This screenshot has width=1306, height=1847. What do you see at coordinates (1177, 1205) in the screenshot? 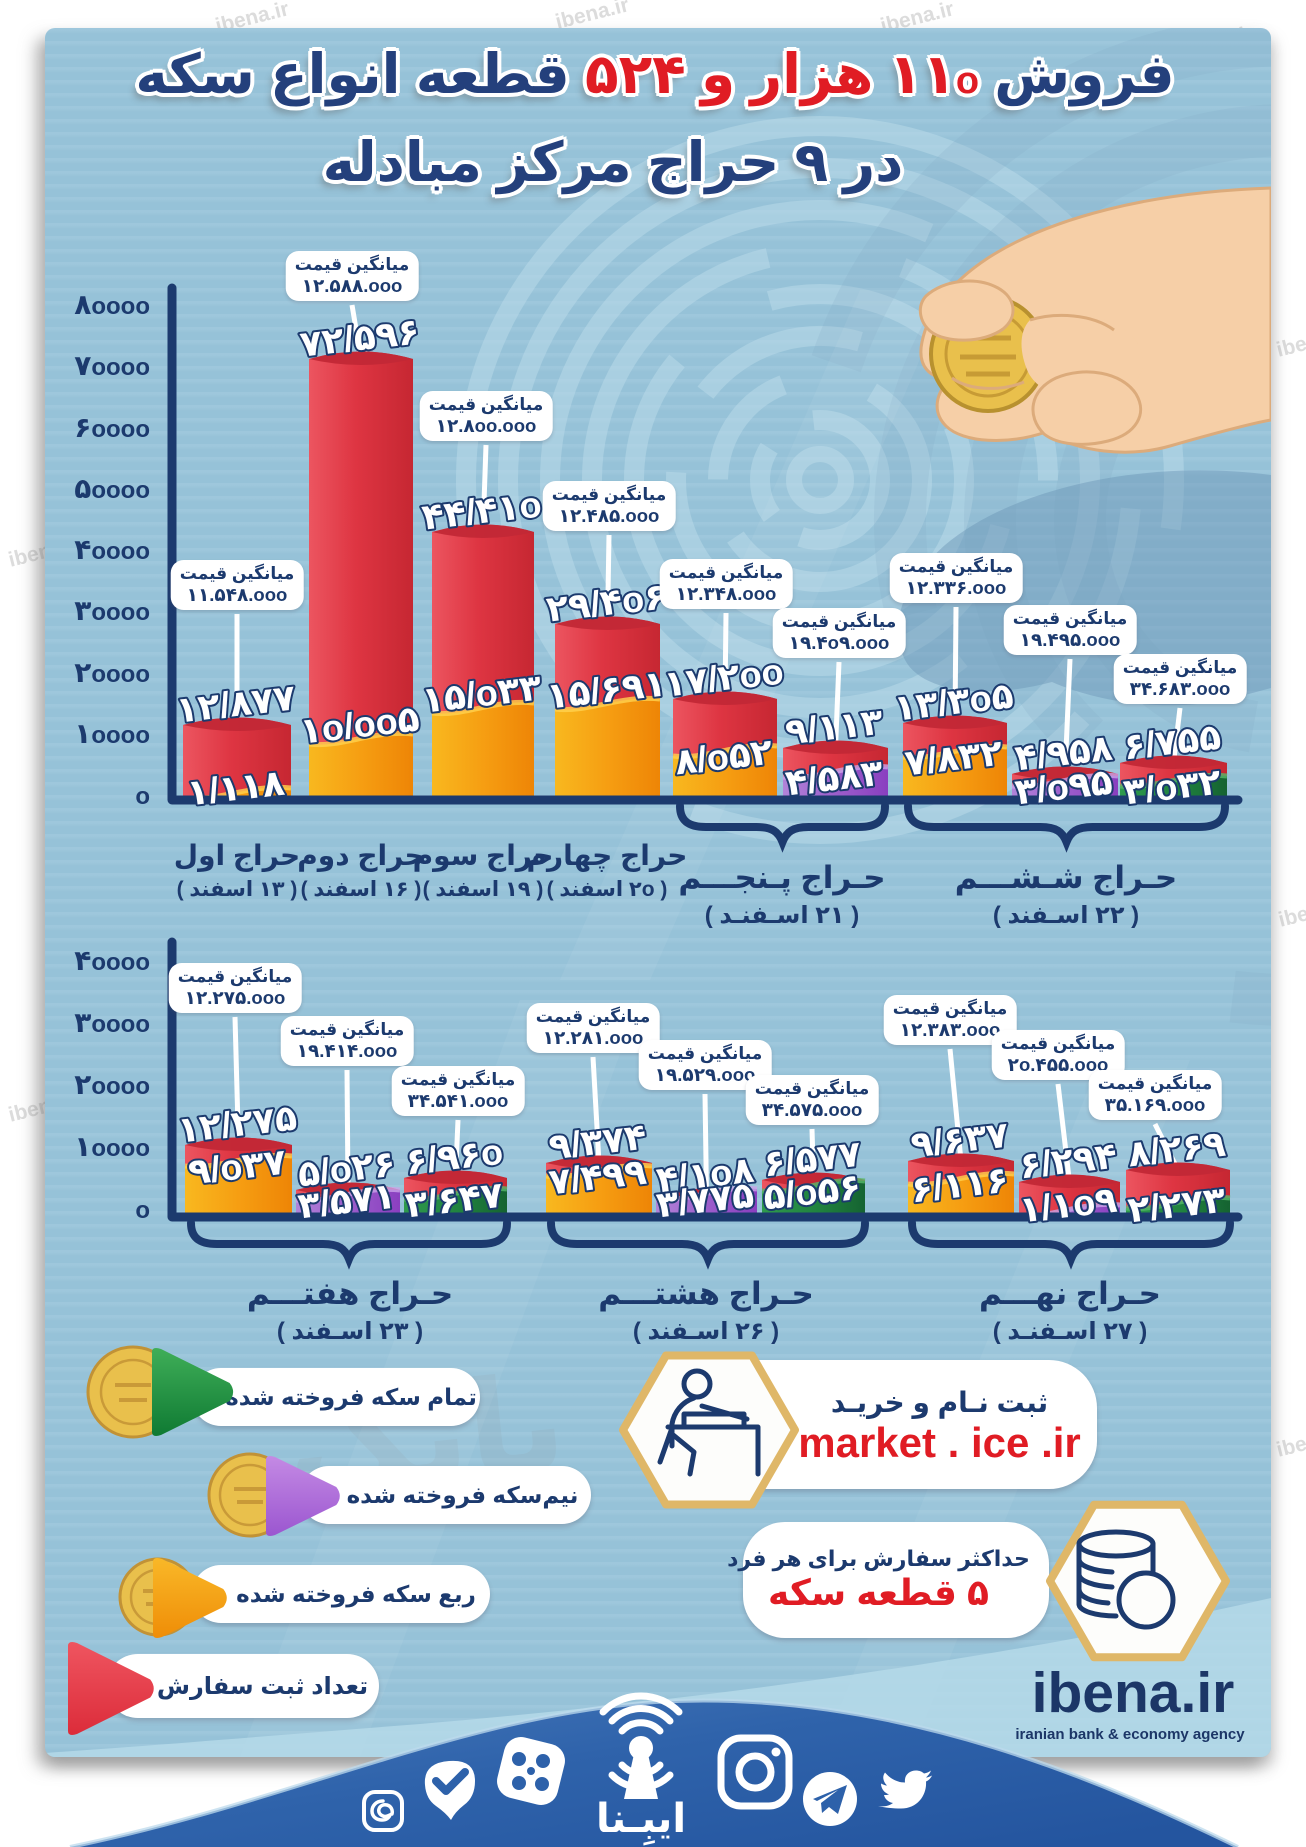
I see `svg-text: ۲/۲۷۳` at bounding box center [1177, 1205].